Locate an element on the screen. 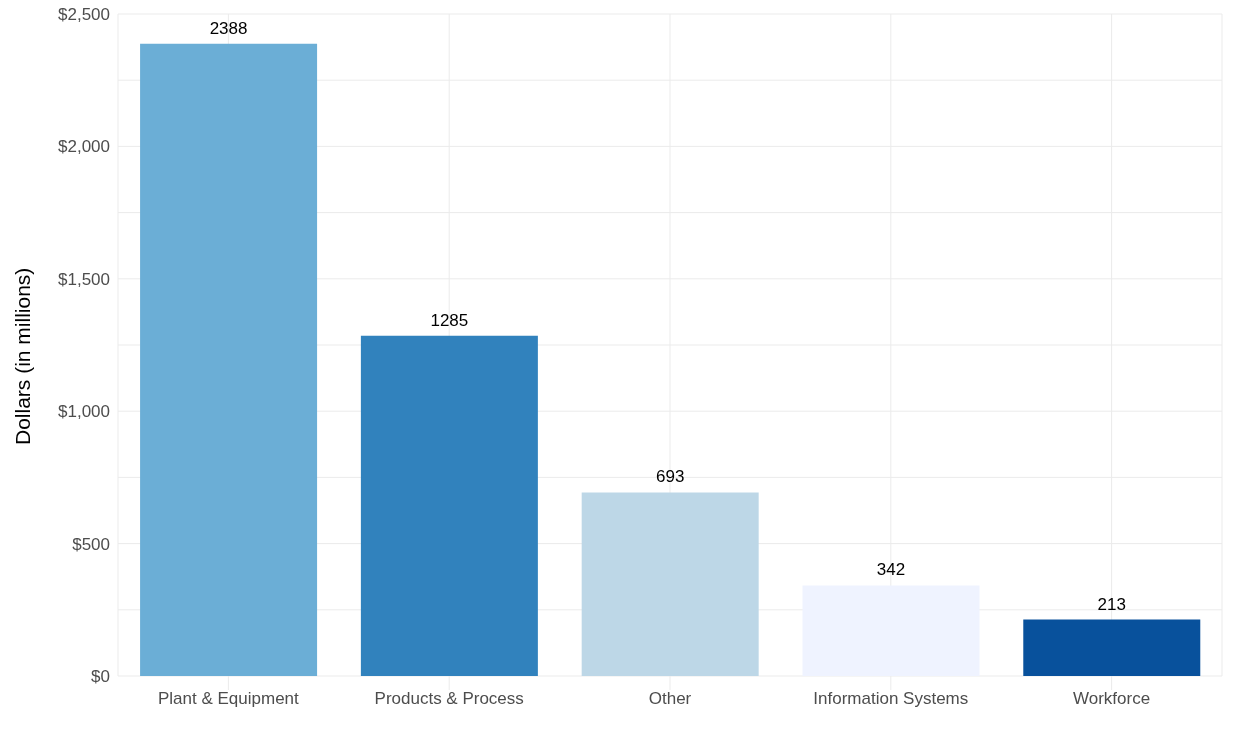 This screenshot has height=744, width=1238. data-label: 342 is located at coordinates (891, 570).